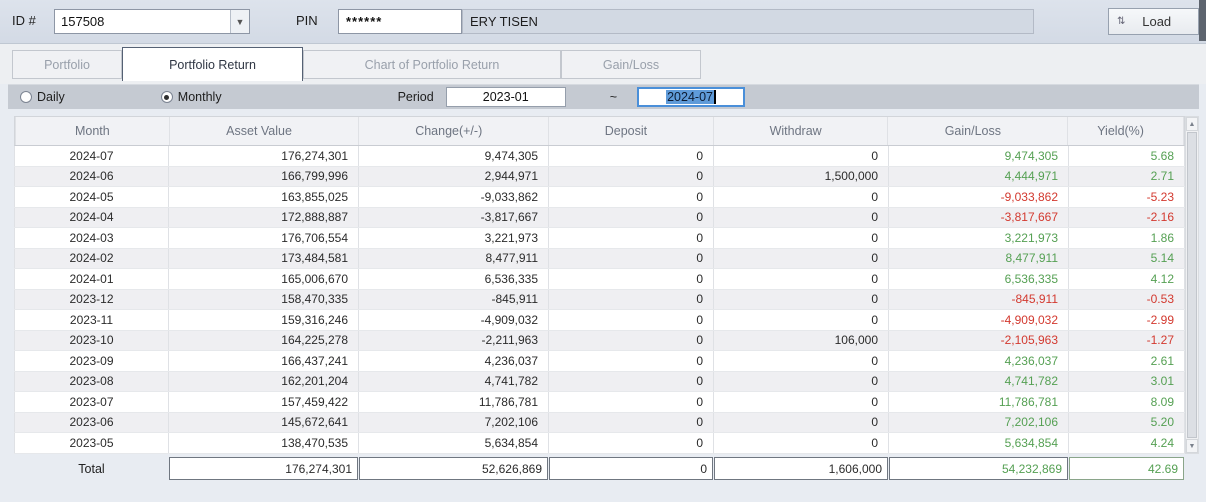 This screenshot has width=1206, height=502. I want to click on value-cell: -2,211,963, so click(454, 340).